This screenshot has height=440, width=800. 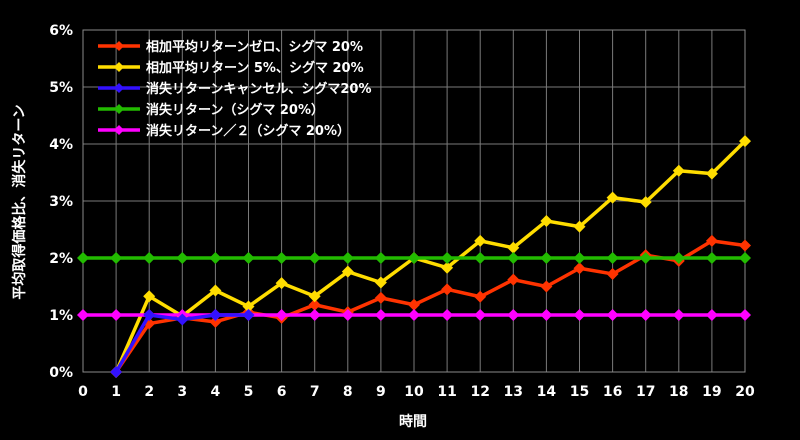 I want to click on x-tick-label: 18, so click(x=678, y=392).